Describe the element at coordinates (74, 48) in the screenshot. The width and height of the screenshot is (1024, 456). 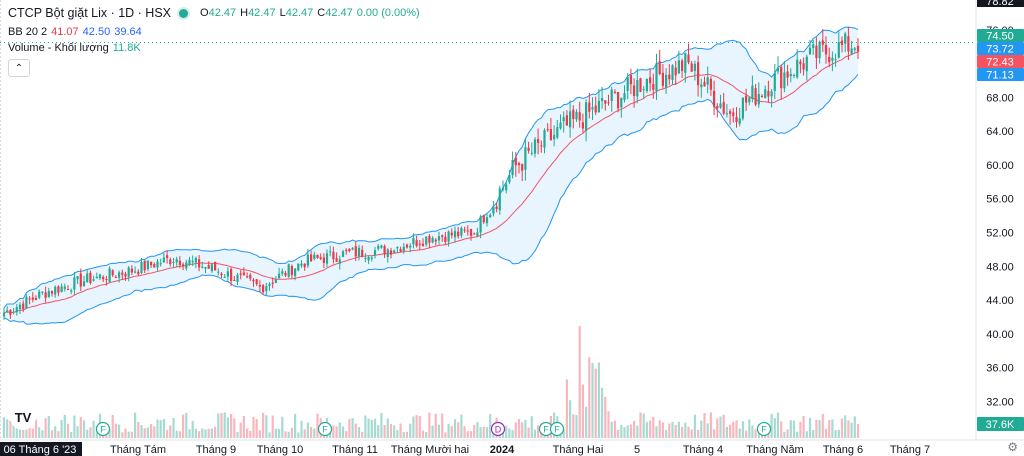
I see `volume-legend: Volume - Khối lượng 11.8K` at that location.